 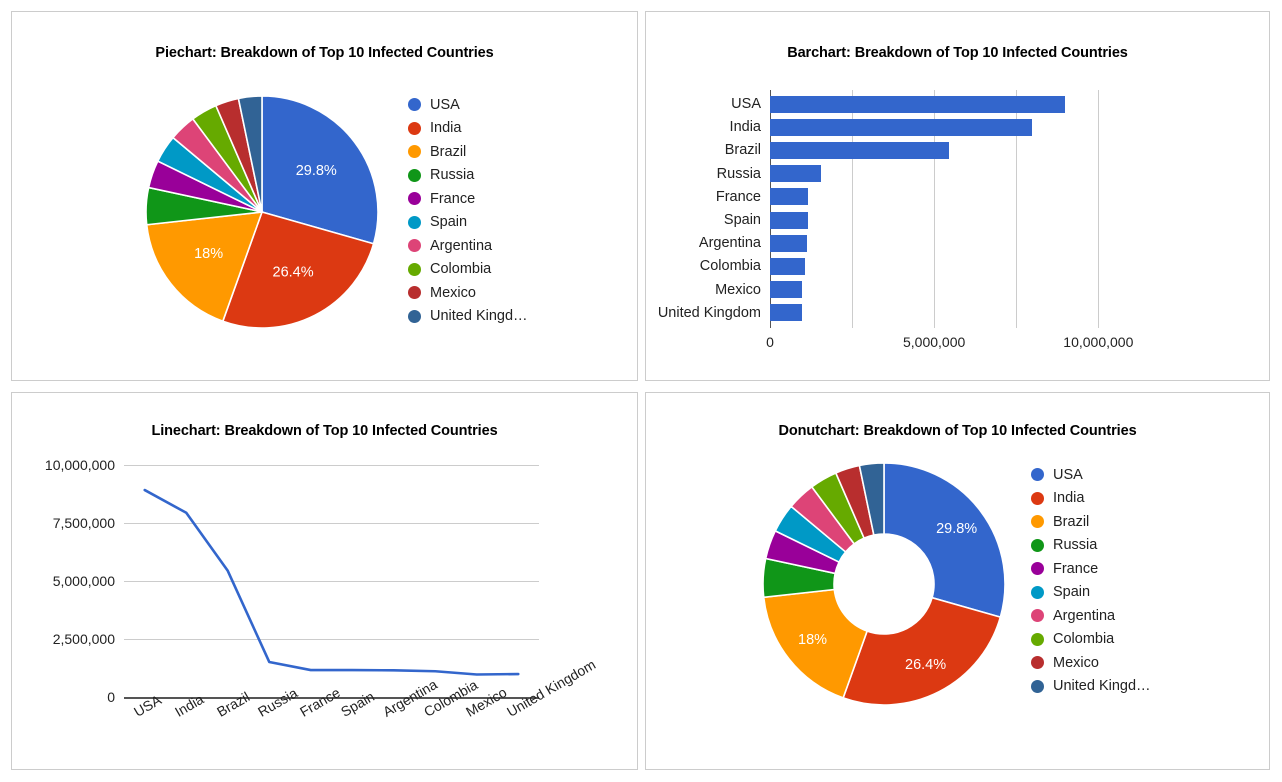 I want to click on bar-chart-row: India, so click(x=841, y=127).